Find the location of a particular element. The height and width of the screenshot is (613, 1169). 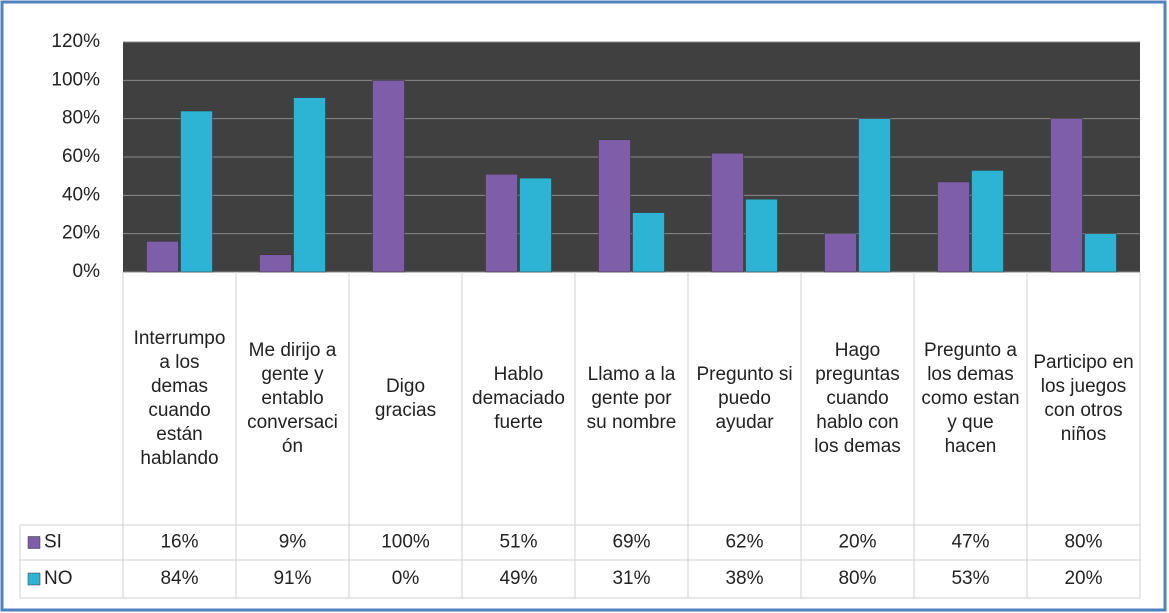

data-label: 91% is located at coordinates (292, 578).